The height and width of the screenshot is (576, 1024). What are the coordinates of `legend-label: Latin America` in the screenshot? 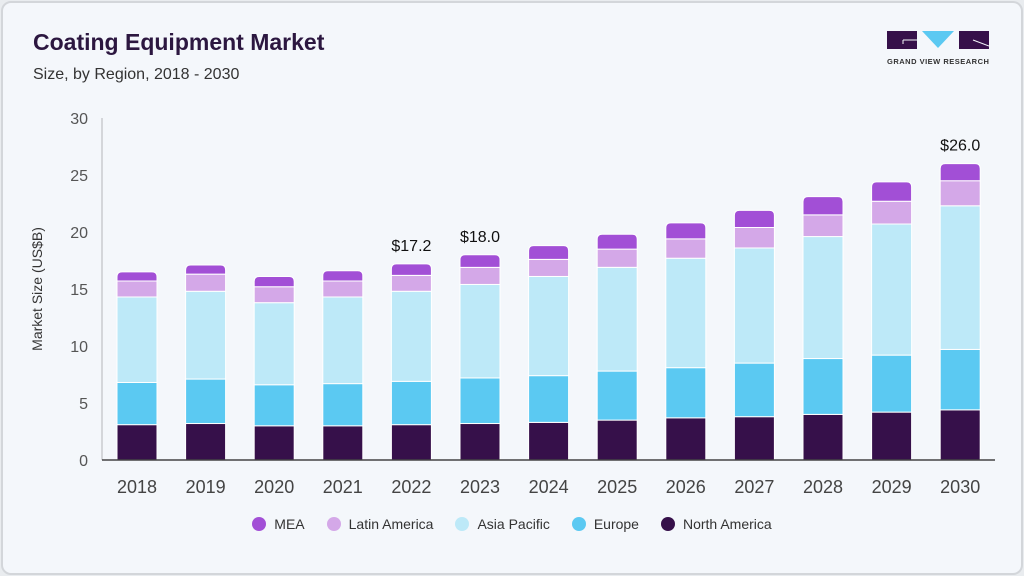 It's located at (391, 524).